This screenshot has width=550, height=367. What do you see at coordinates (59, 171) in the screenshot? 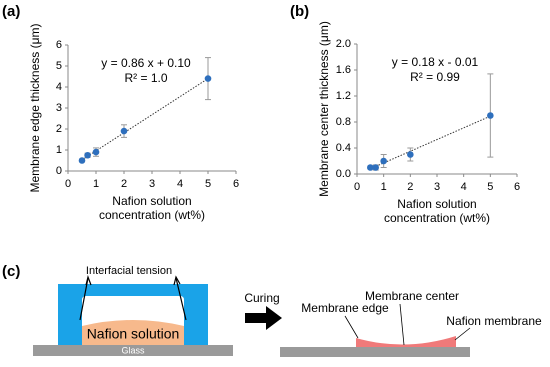
I see `y-tick-label: 0` at bounding box center [59, 171].